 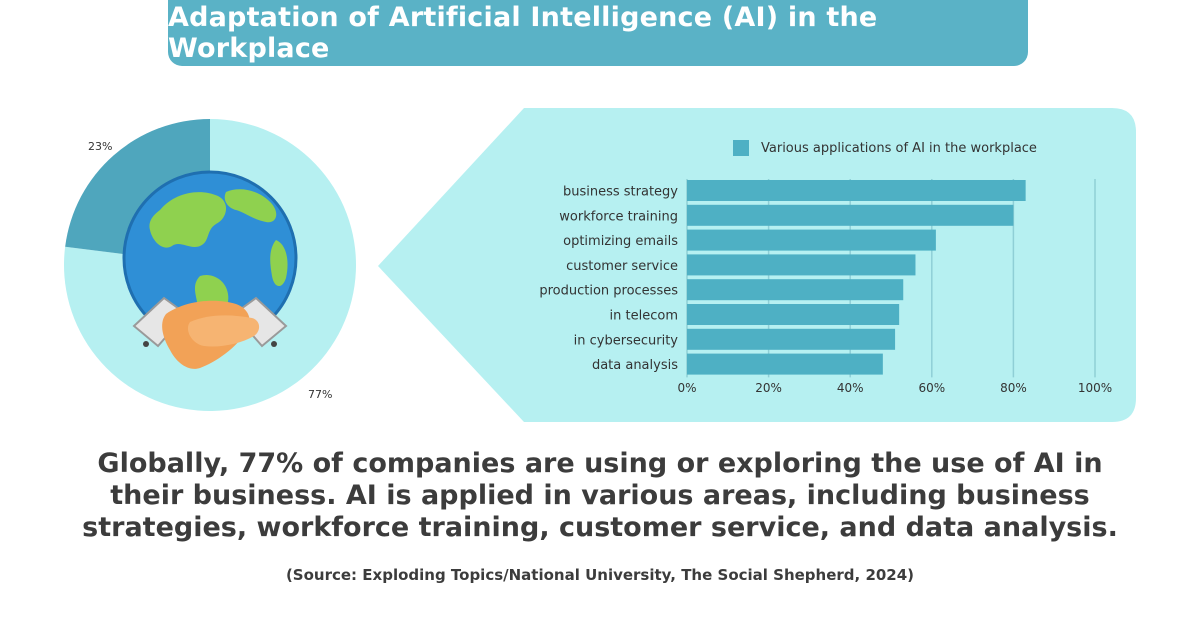 What do you see at coordinates (626, 340) in the screenshot?
I see `bar-label: in cybersecurity` at bounding box center [626, 340].